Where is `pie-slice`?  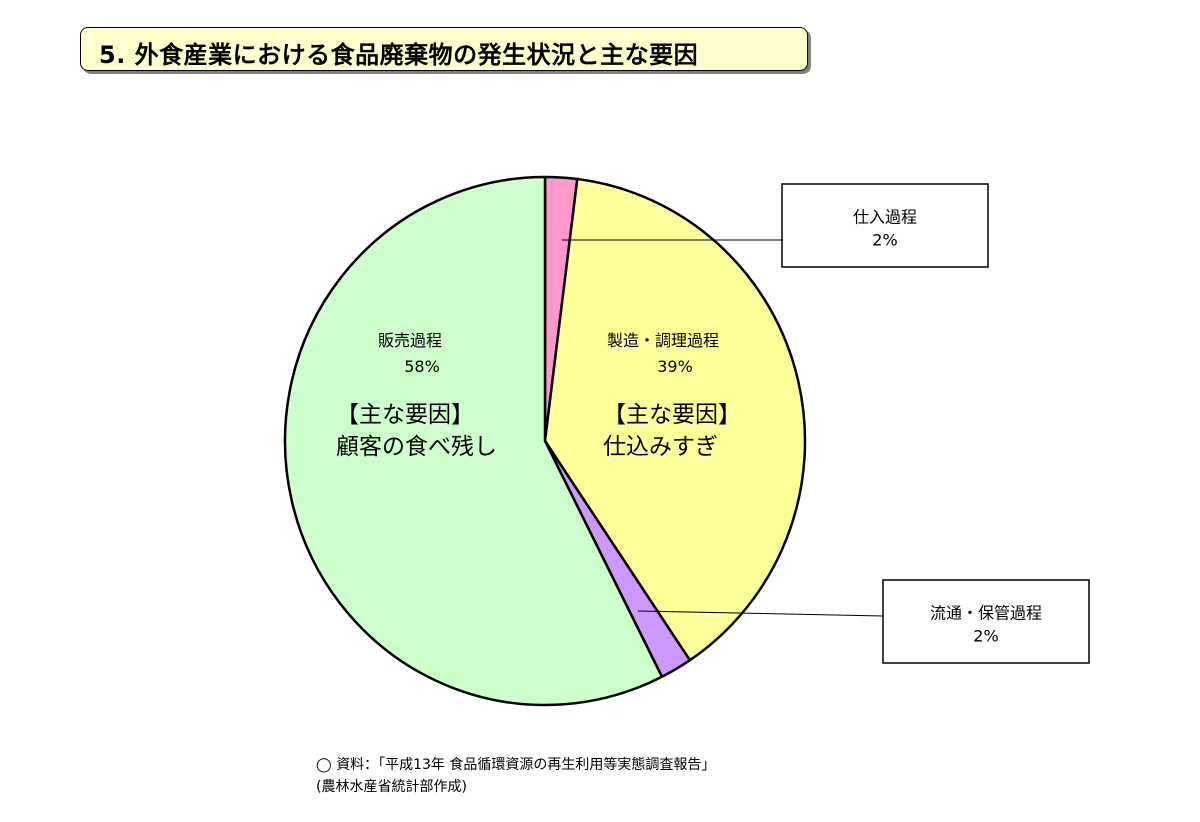
pie-slice is located at coordinates (675, 419).